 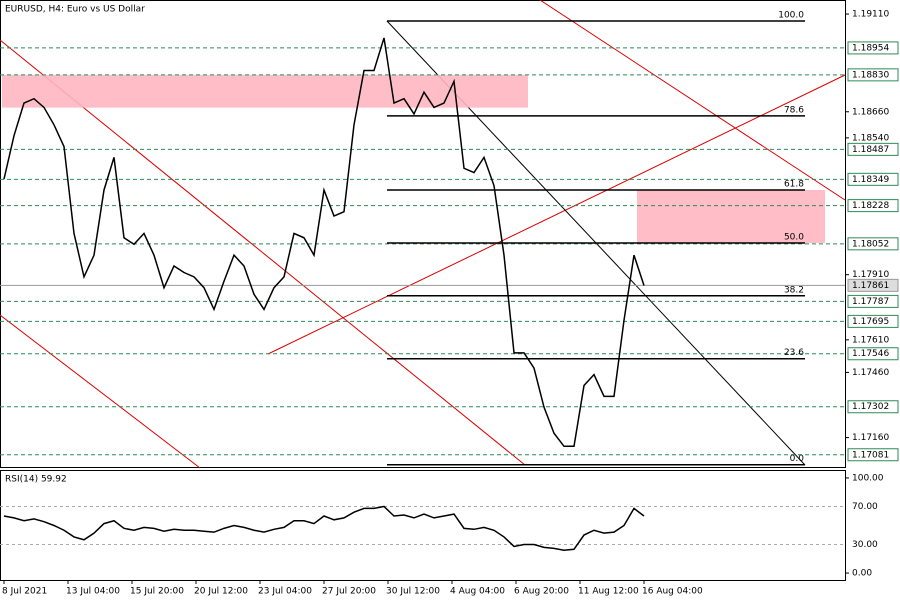 What do you see at coordinates (221, 592) in the screenshot?
I see `x-tick-label: 20 Jul 12:00` at bounding box center [221, 592].